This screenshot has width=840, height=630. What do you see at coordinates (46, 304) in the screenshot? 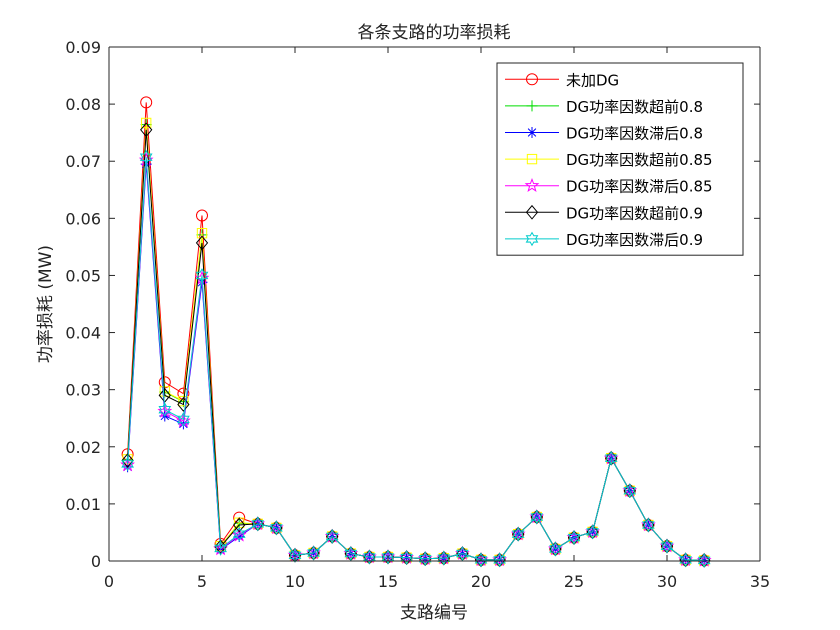
I see `y-axis-label: 功率损耗 (MW)` at bounding box center [46, 304].